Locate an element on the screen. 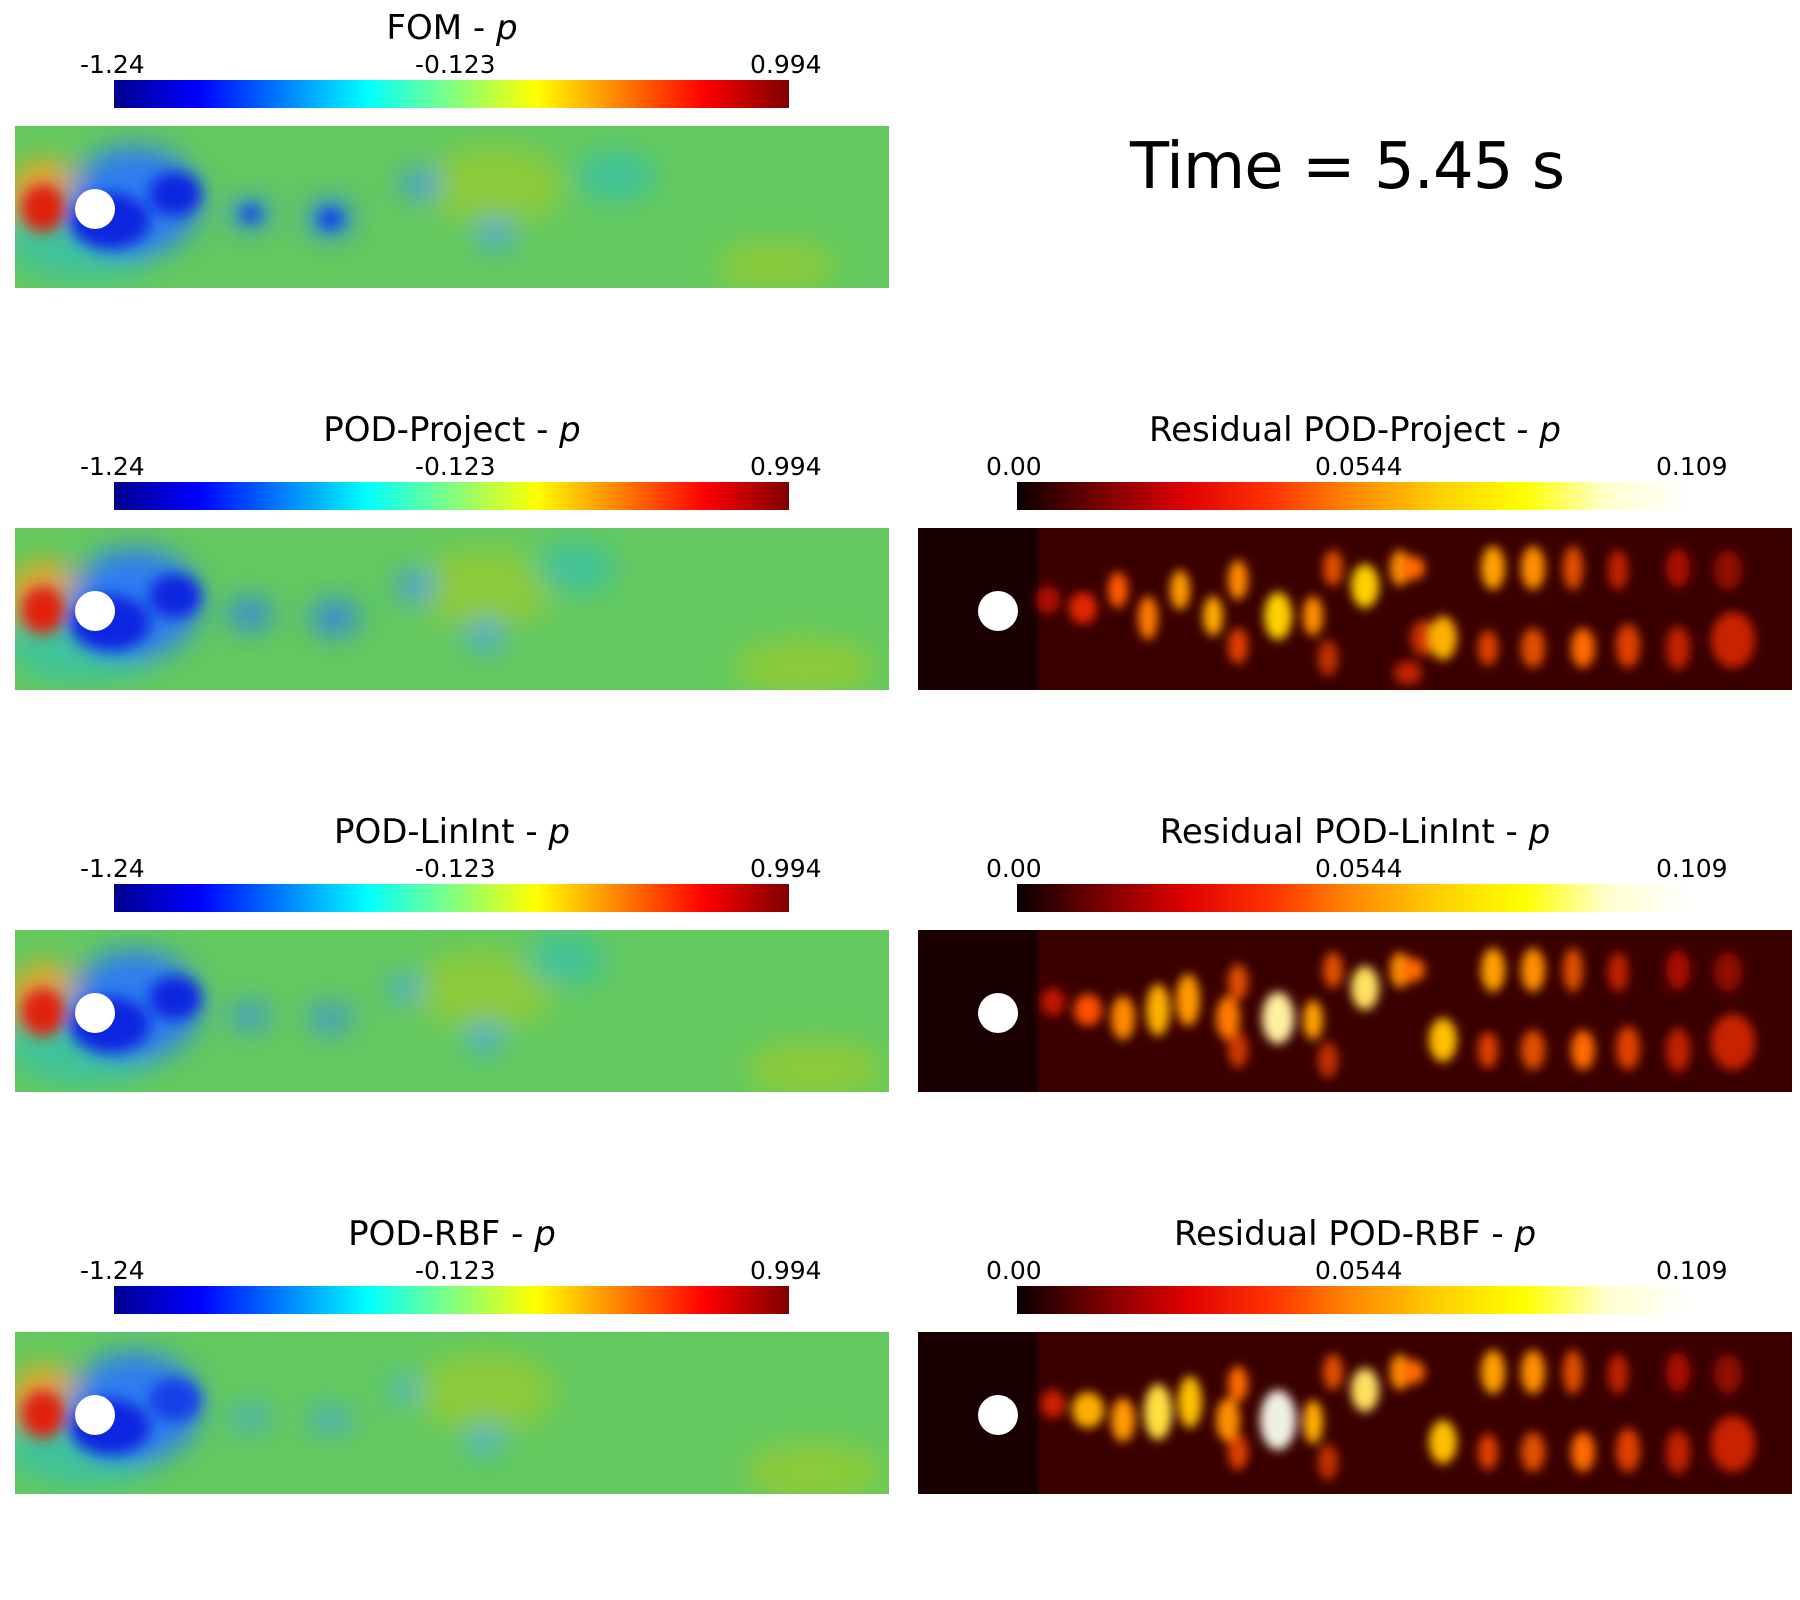 The image size is (1800, 1600). residual-field-pod-linint is located at coordinates (1355, 1011).